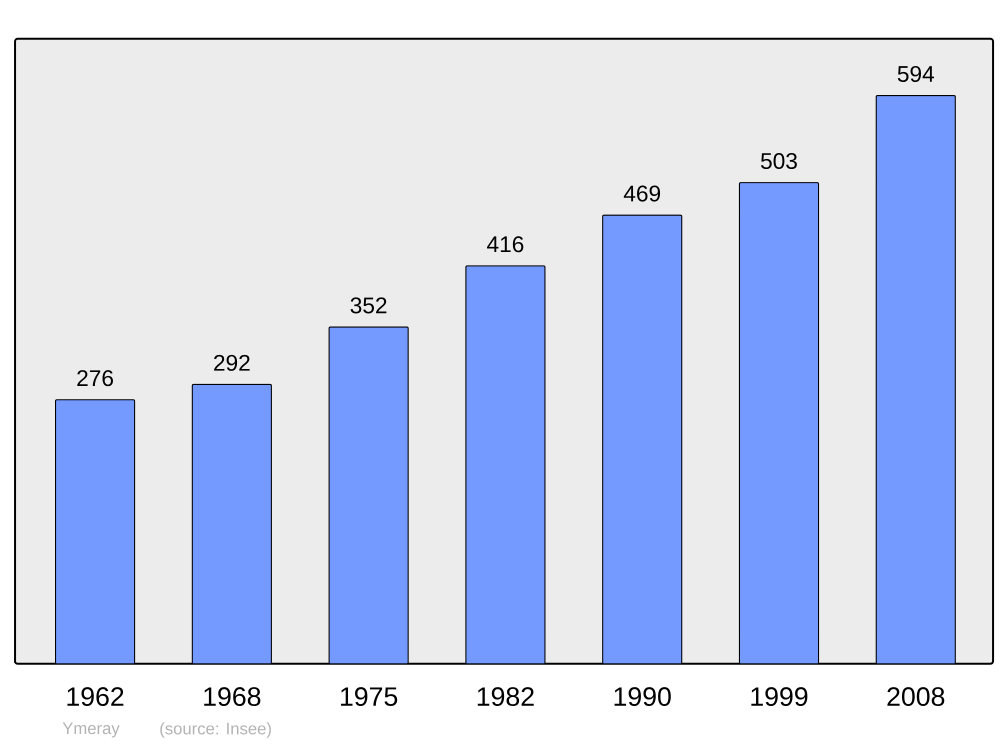  What do you see at coordinates (779, 696) in the screenshot?
I see `x-tick-label: 1999` at bounding box center [779, 696].